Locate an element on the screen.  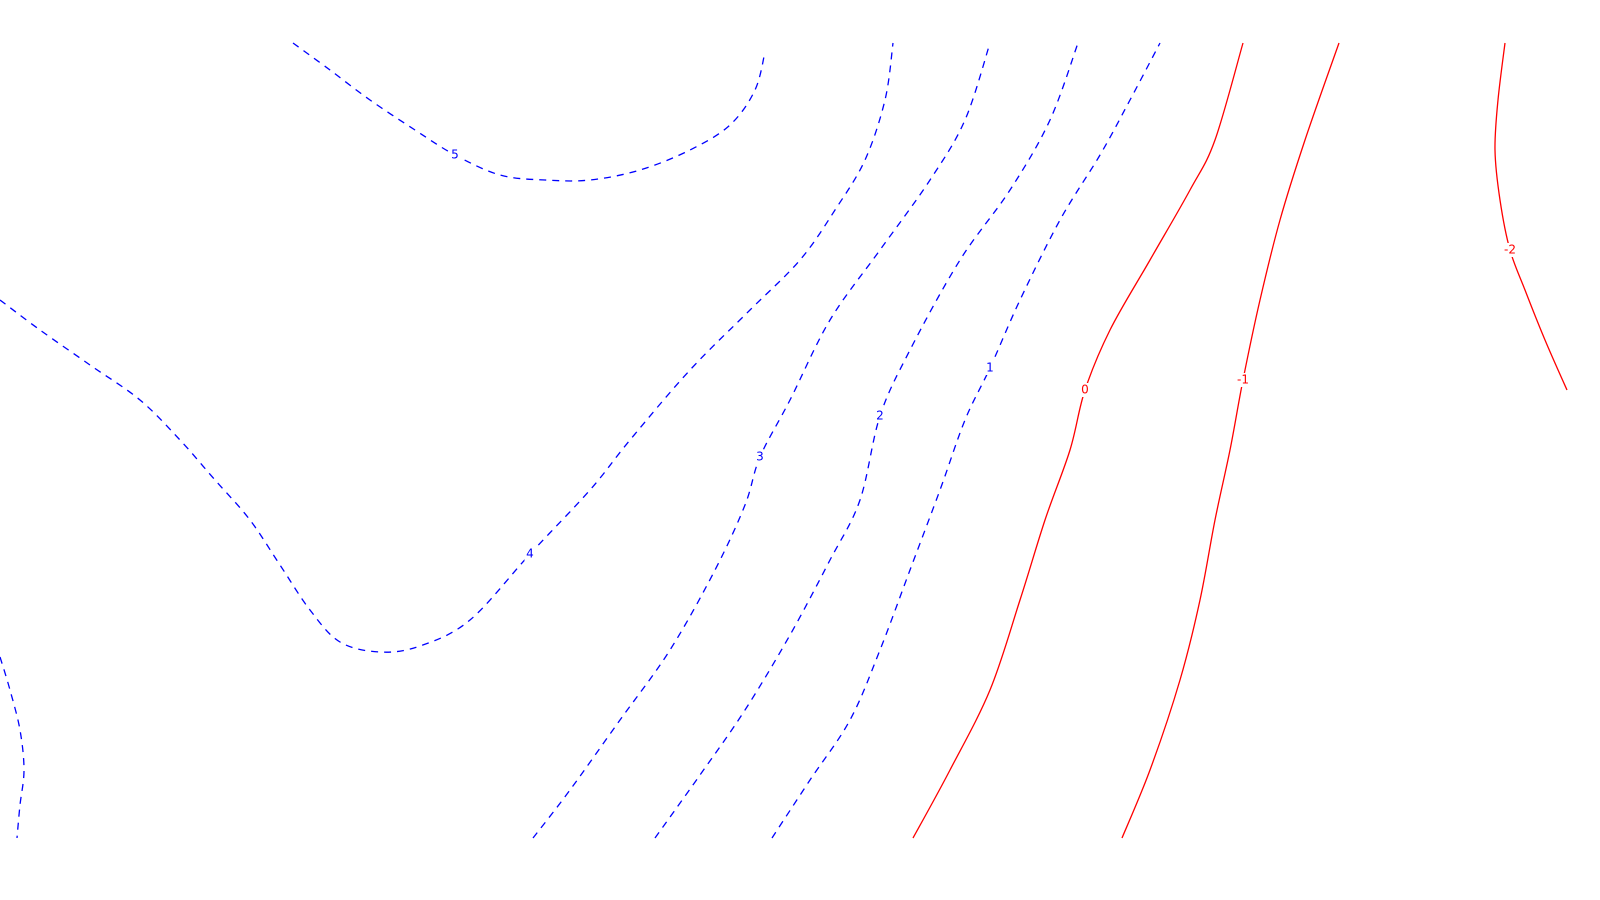
contour-label-level-1: 1 is located at coordinates (990, 368).